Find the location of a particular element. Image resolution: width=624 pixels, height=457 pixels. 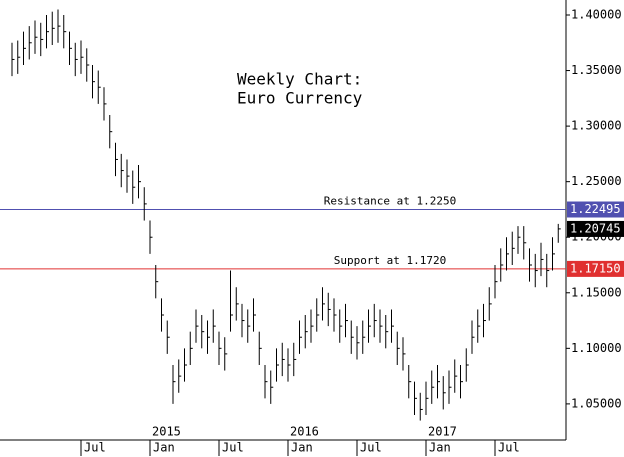

y-tick-label: 1.10000 is located at coordinates (596, 348).